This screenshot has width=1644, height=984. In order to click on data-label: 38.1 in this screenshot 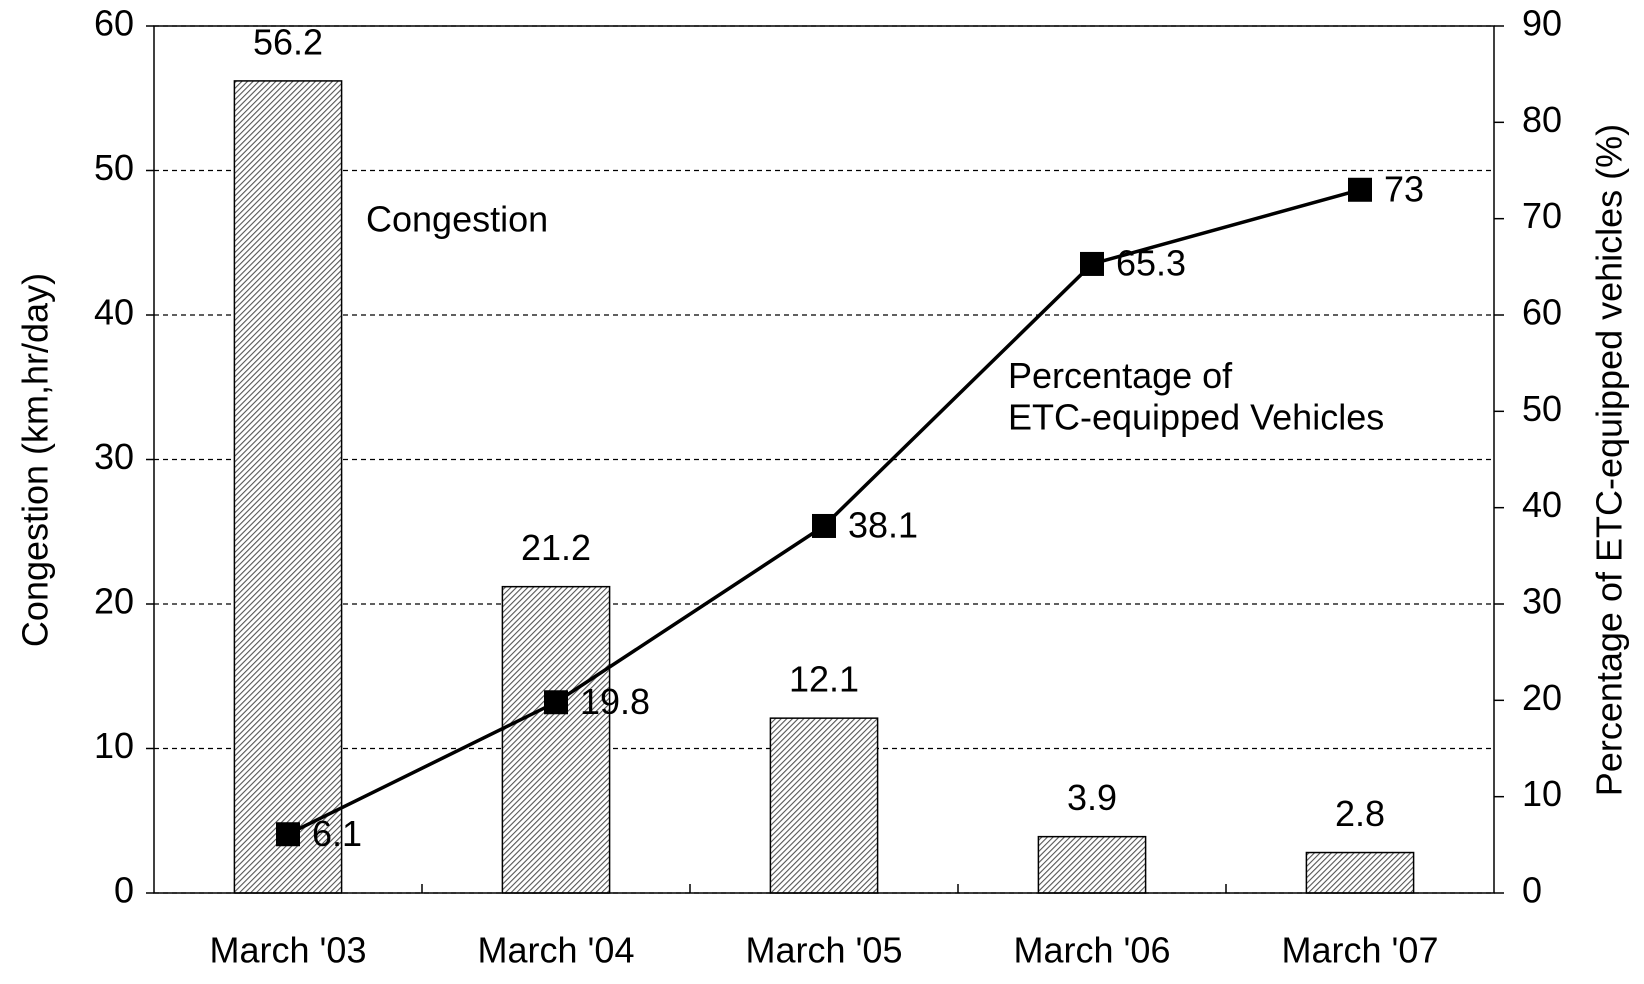, I will do `click(883, 524)`.